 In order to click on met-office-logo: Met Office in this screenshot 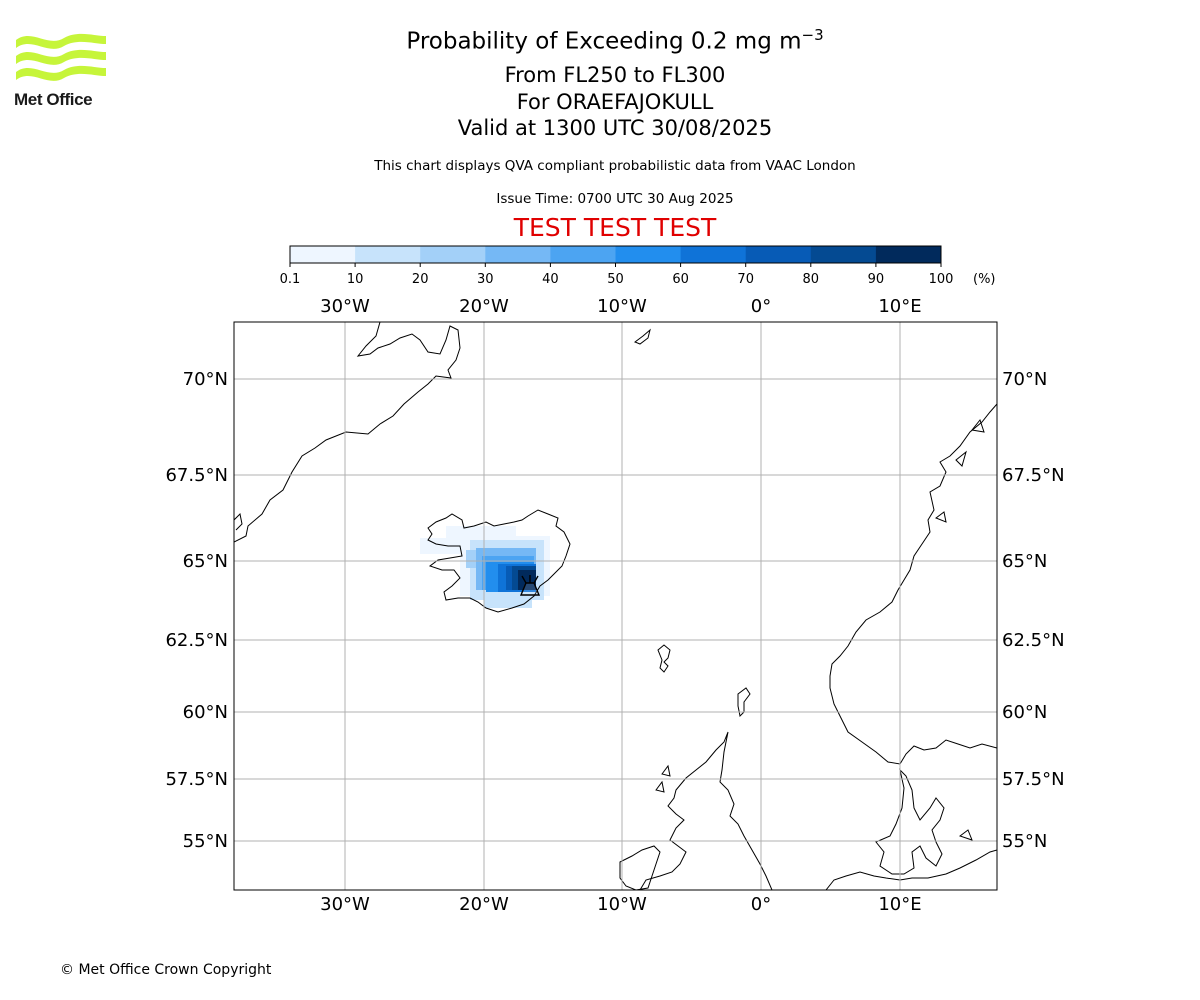, I will do `click(61, 71)`.